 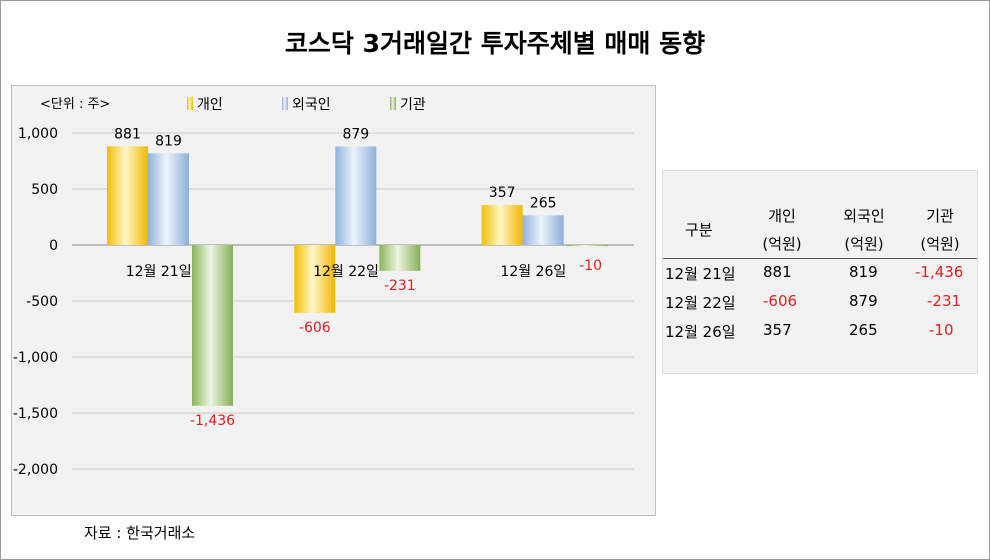 What do you see at coordinates (346, 272) in the screenshot?
I see `x-category-label: 12월 22일` at bounding box center [346, 272].